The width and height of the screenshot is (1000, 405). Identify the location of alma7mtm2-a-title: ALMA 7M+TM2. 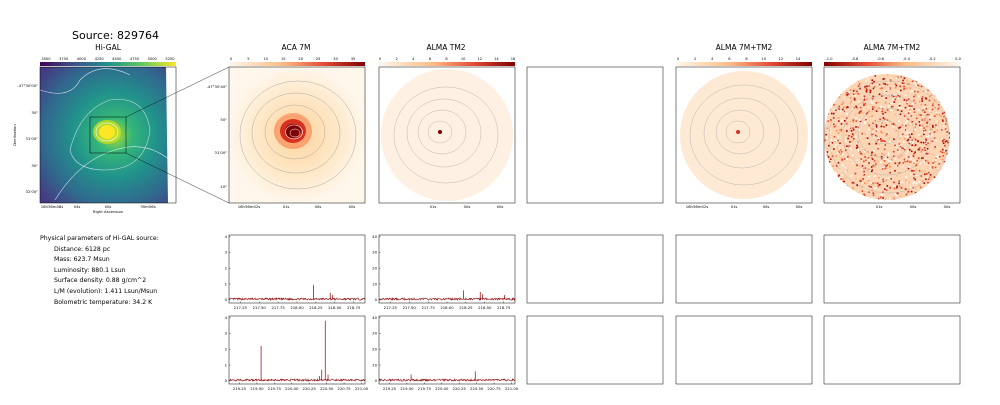
(744, 47).